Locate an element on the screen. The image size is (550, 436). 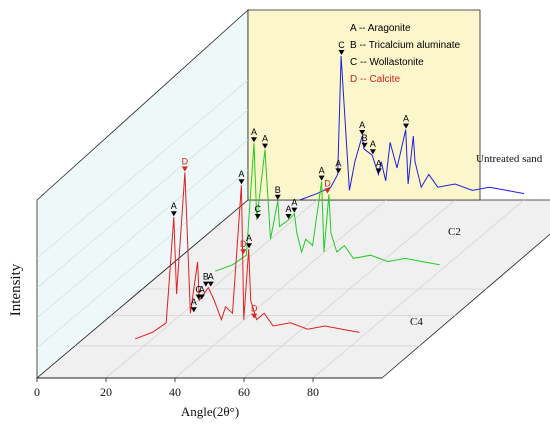
legend-item-wollastonite: C -- Wollastonite is located at coordinates (387, 62).